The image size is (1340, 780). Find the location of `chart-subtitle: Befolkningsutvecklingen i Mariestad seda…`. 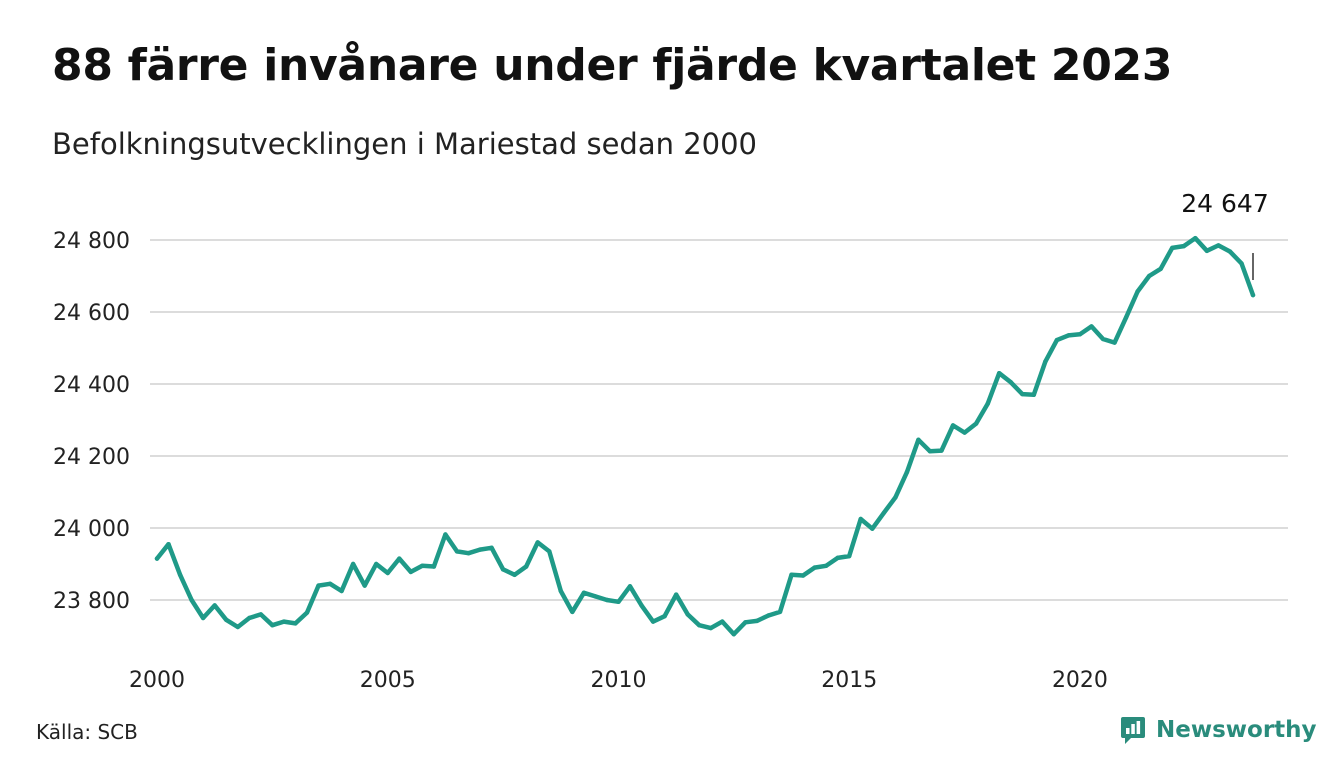

chart-subtitle: Befolkningsutvecklingen i Mariestad seda… is located at coordinates (405, 144).